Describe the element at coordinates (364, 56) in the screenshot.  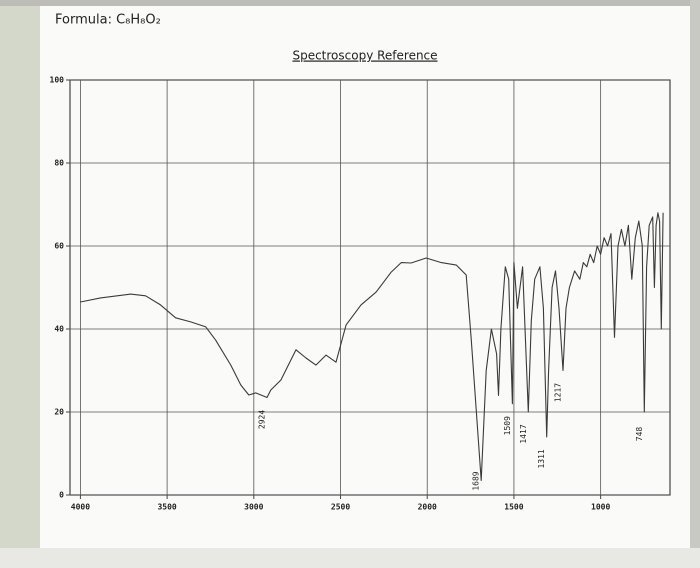
I see `chart-title: Spectroscopy Reference` at that location.